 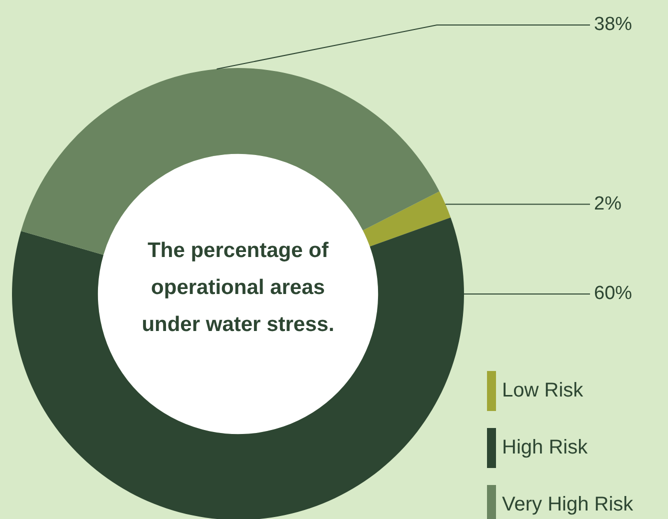 What do you see at coordinates (568, 505) in the screenshot?
I see `legend-label: Very High Risk` at bounding box center [568, 505].